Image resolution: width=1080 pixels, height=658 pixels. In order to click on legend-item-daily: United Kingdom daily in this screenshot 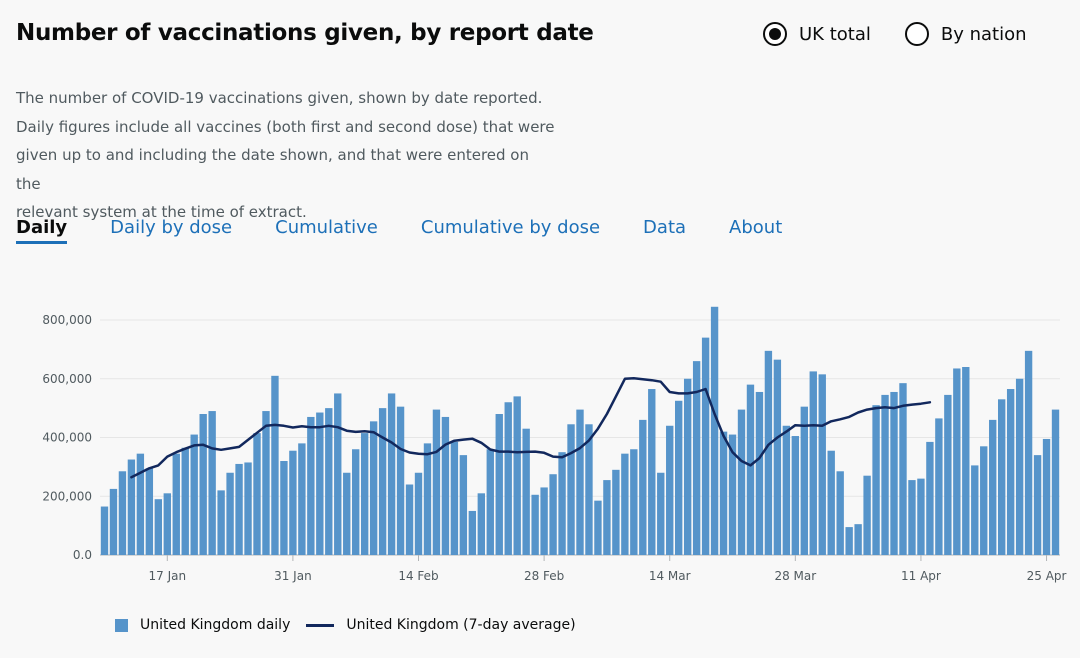, I will do `click(202, 625)`.